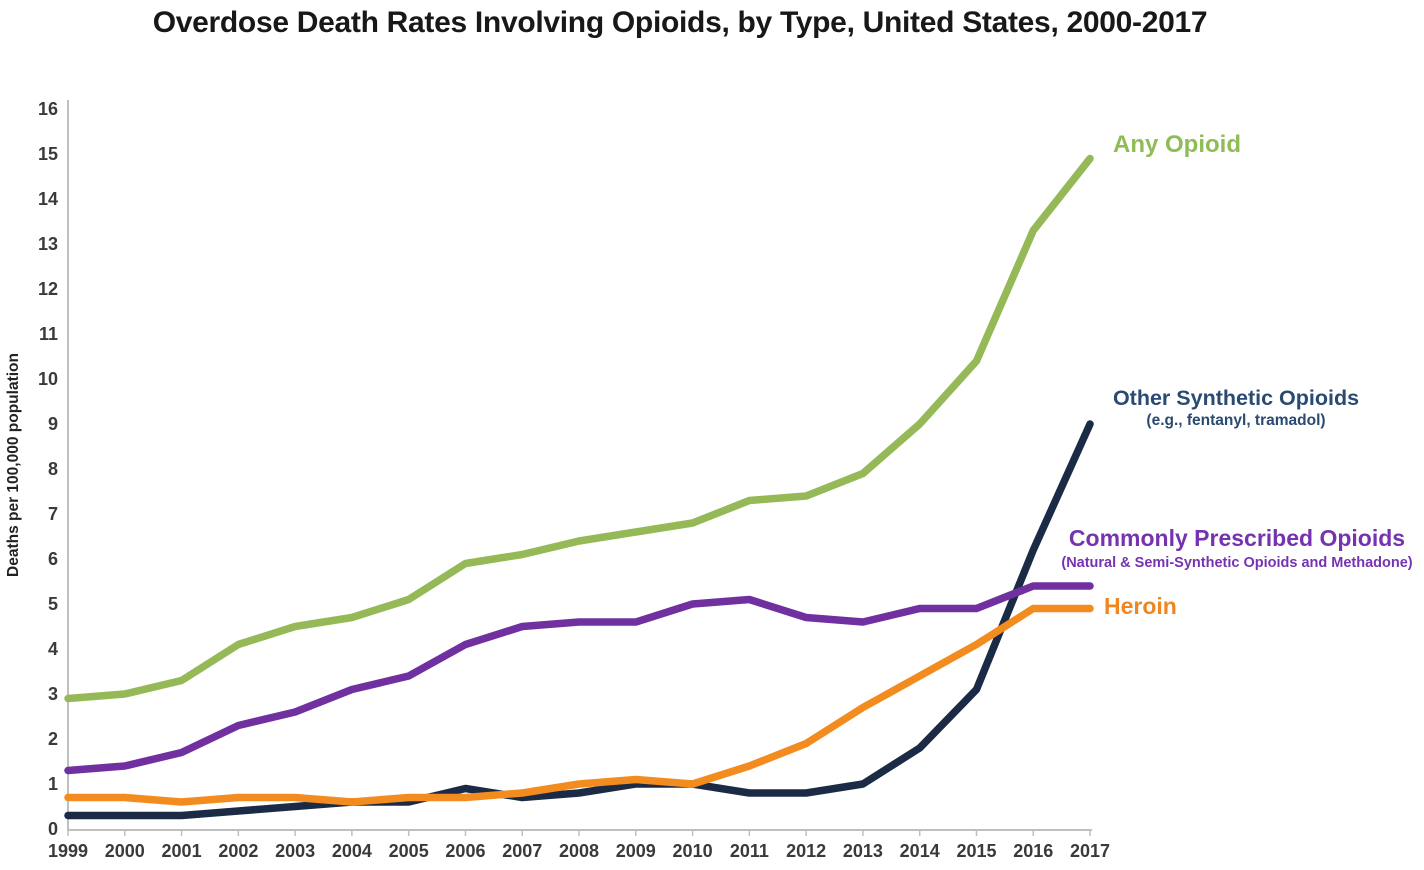  Describe the element at coordinates (48, 154) in the screenshot. I see `y-tick-label: 15` at that location.